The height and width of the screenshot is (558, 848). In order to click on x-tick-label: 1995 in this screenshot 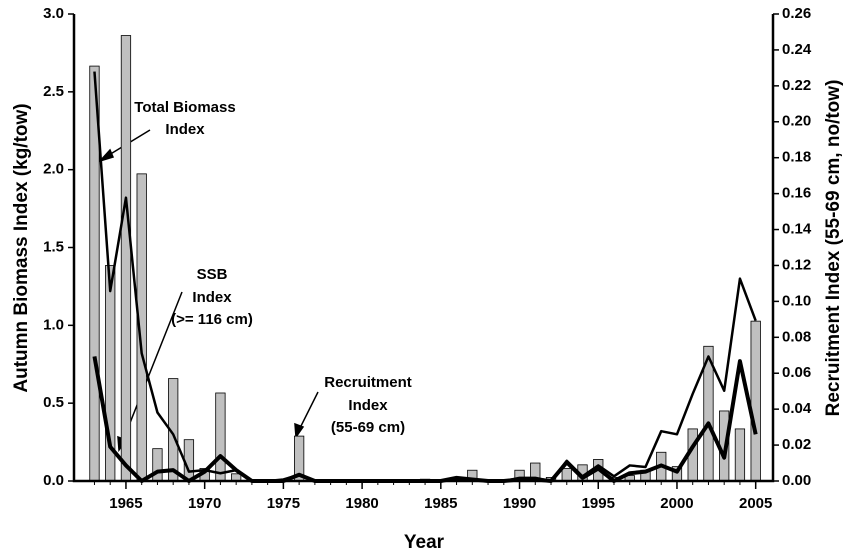, I will do `click(598, 503)`.